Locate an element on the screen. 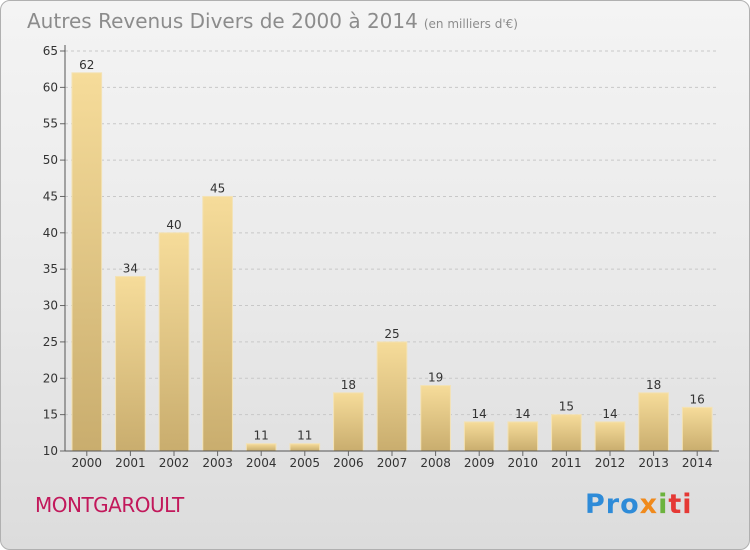 The height and width of the screenshot is (550, 750). y-tick-label: 10 is located at coordinates (50, 451).